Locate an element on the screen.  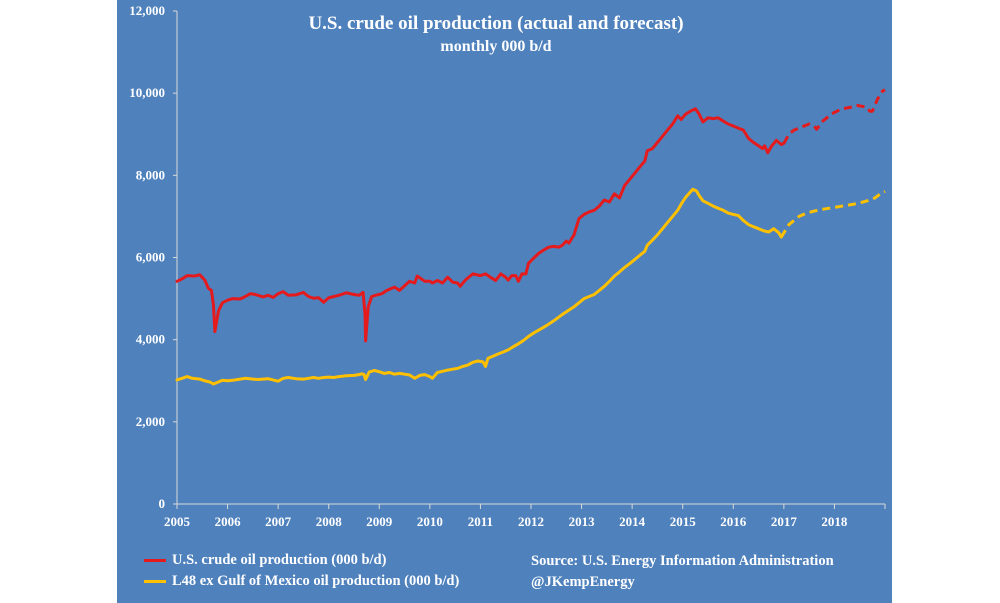
author-handle: @JKempEnergy is located at coordinates (583, 582).